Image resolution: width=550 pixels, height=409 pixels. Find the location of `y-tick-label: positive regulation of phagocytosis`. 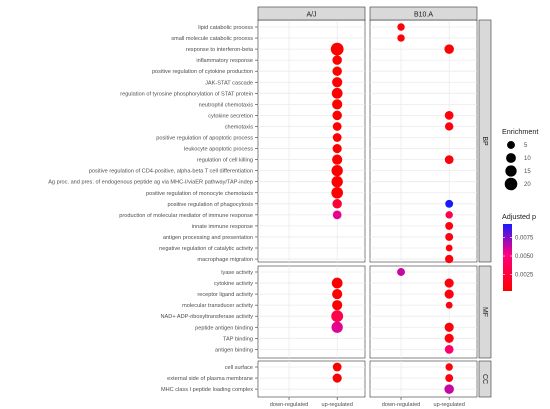

y-tick-label: positive regulation of phagocytosis is located at coordinates (210, 205).